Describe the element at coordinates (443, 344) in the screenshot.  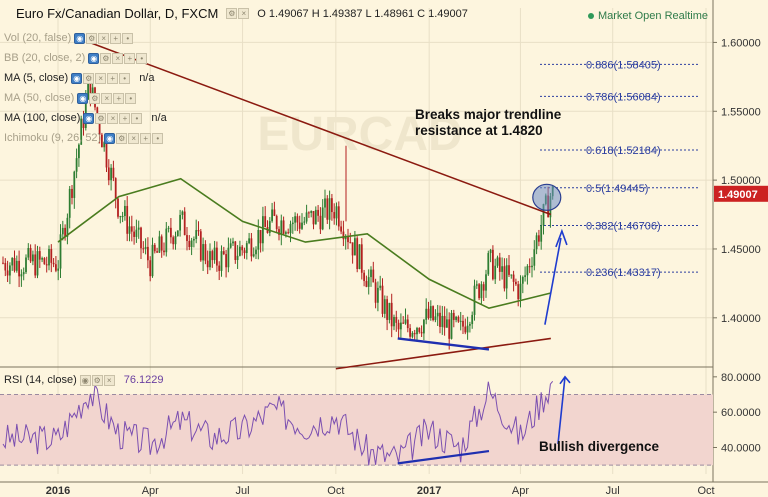
I see `price-divergence-line` at that location.